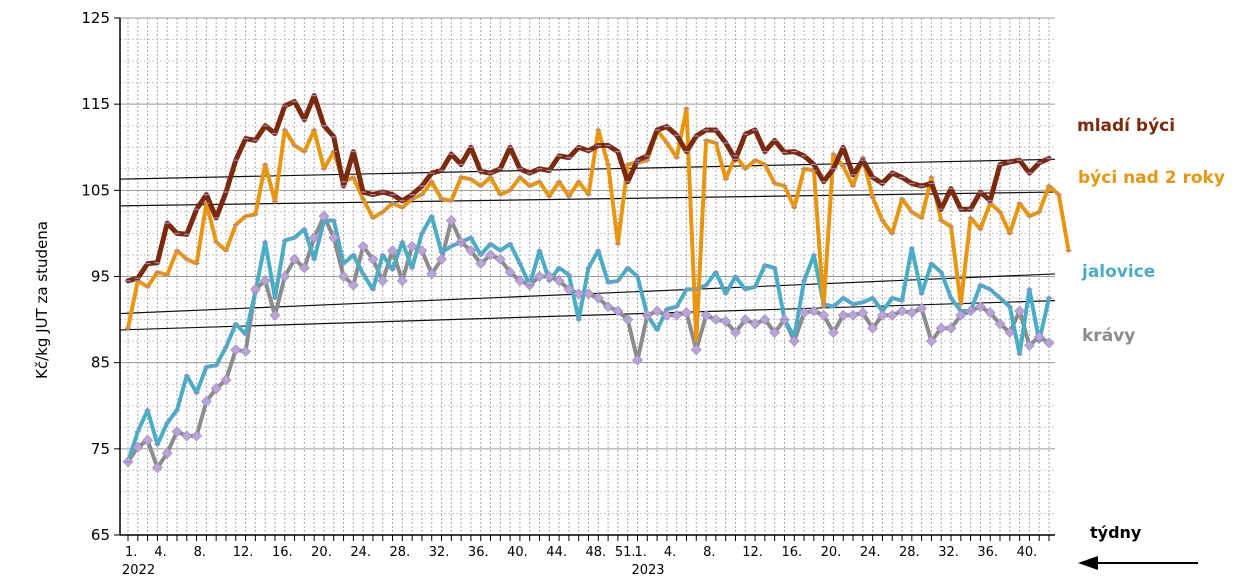 This screenshot has height=587, width=1245. I want to click on legend-label: mladí býci, so click(1126, 126).